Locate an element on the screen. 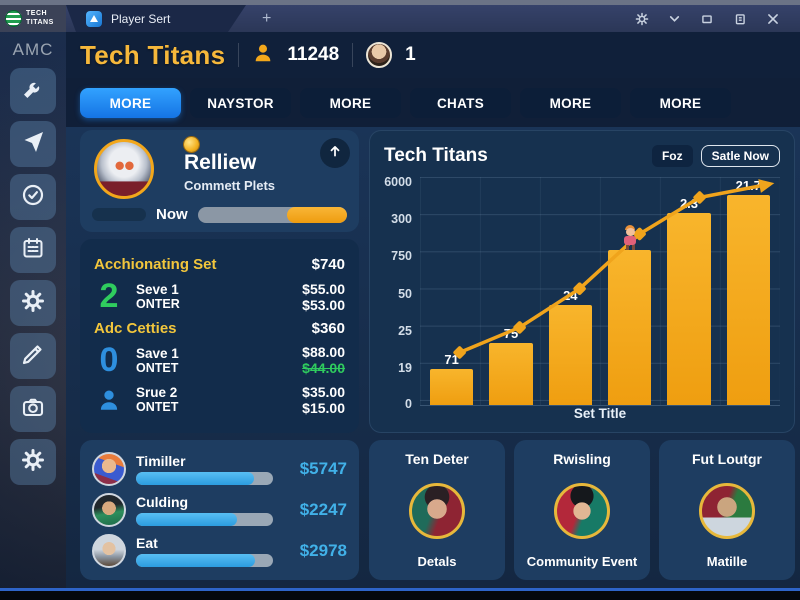 The width and height of the screenshot is (800, 600). stat-value: $15.00 is located at coordinates (323, 407).